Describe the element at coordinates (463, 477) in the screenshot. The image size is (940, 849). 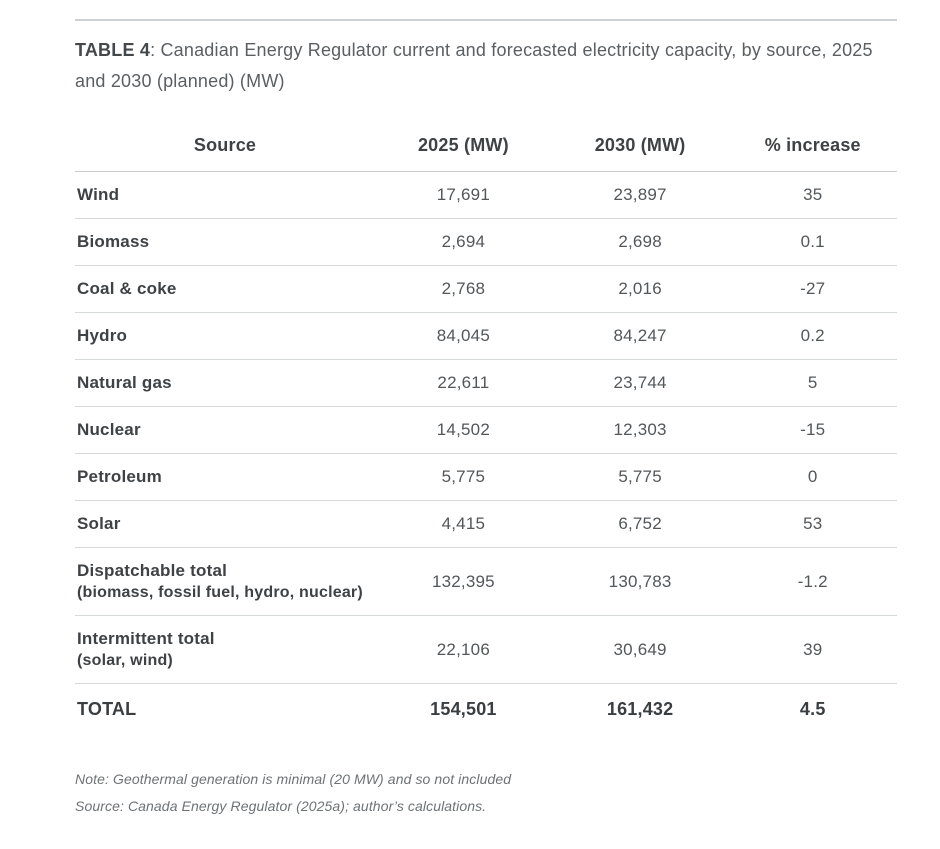
I see `cell-2025: 5,775` at that location.